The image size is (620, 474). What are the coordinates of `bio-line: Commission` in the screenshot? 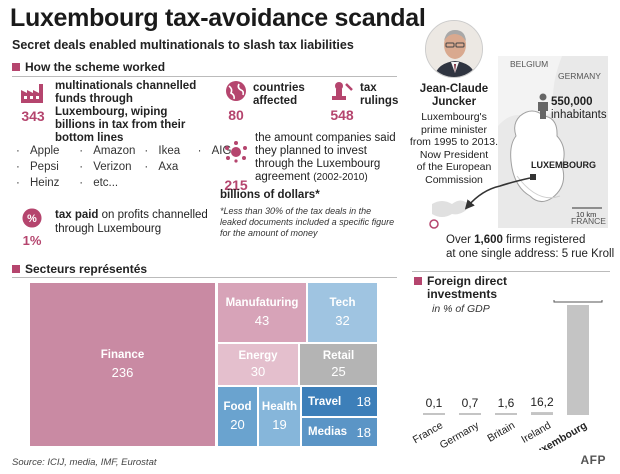 It's located at (454, 179).